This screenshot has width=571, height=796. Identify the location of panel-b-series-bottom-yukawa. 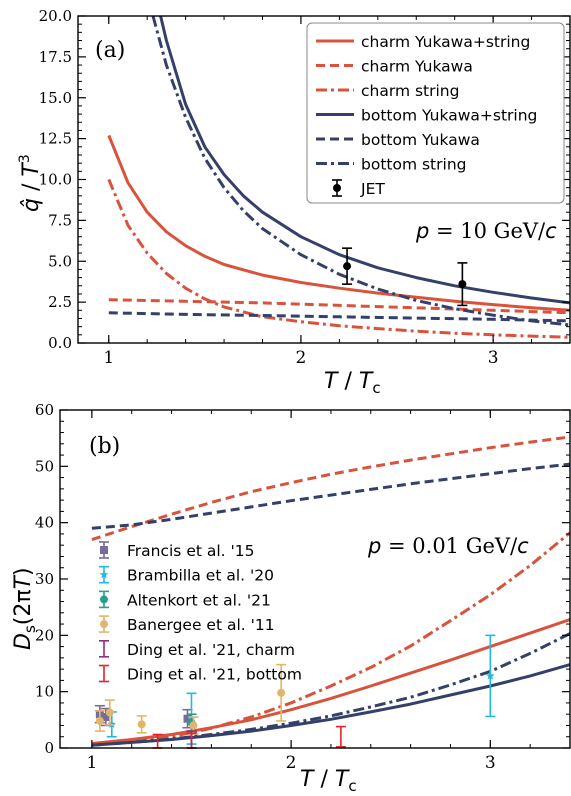
(330, 496).